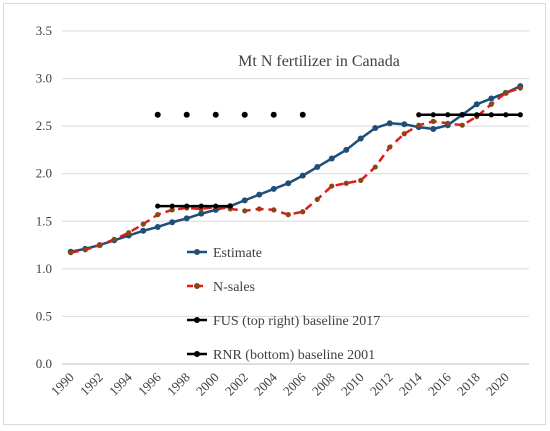 This screenshot has height=431, width=550. Describe the element at coordinates (207, 384) in the screenshot. I see `x-tick-label: 2000` at that location.